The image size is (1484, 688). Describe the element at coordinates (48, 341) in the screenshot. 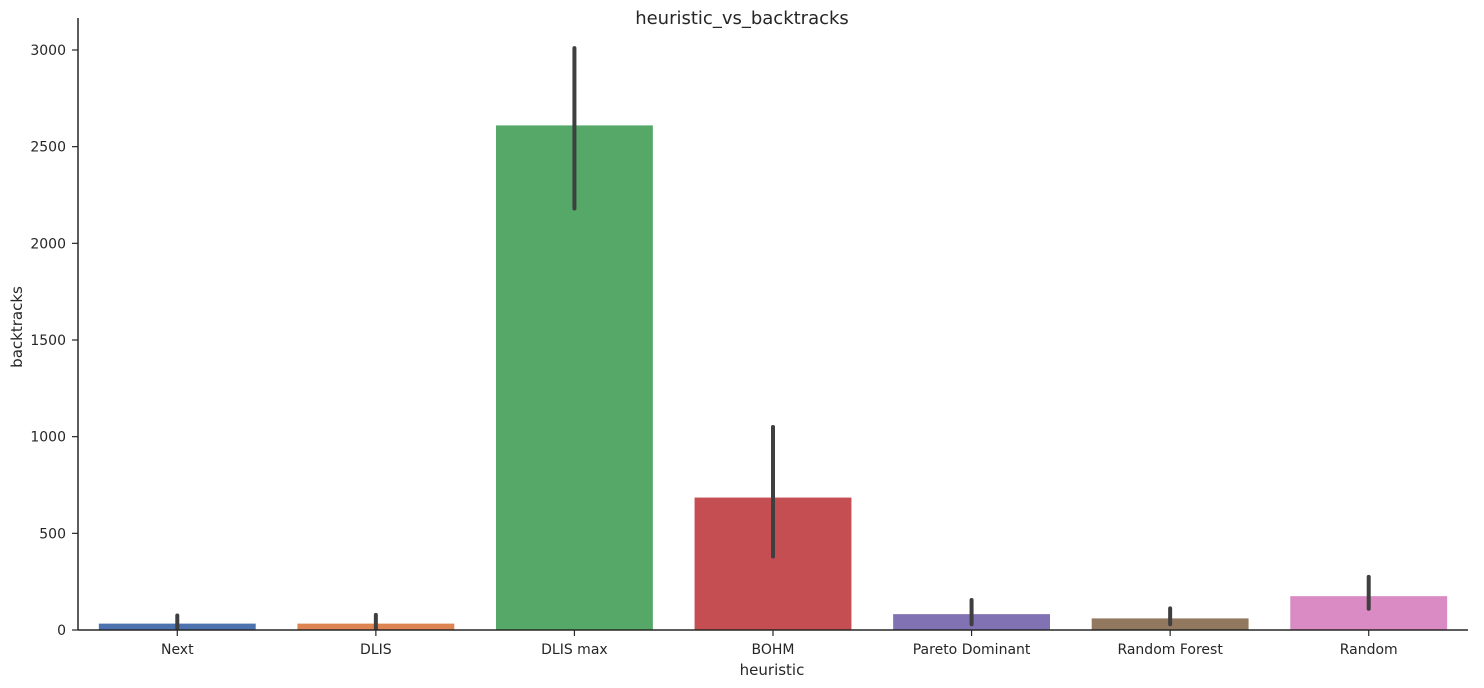

I see `y-tick-label: 1500` at that location.